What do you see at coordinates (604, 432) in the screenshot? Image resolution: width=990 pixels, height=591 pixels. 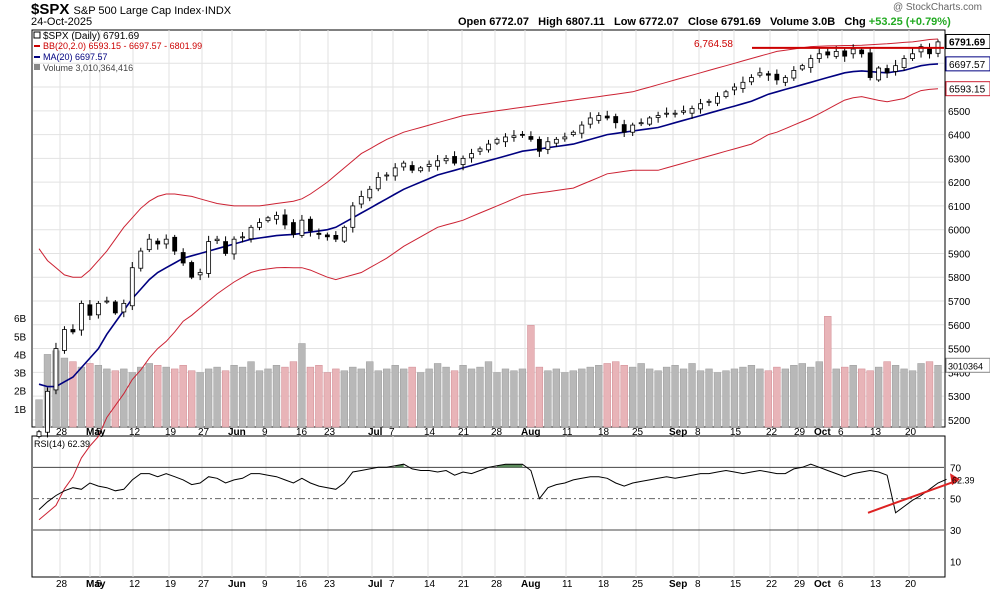 I see `date-axis-label: 18` at bounding box center [604, 432].